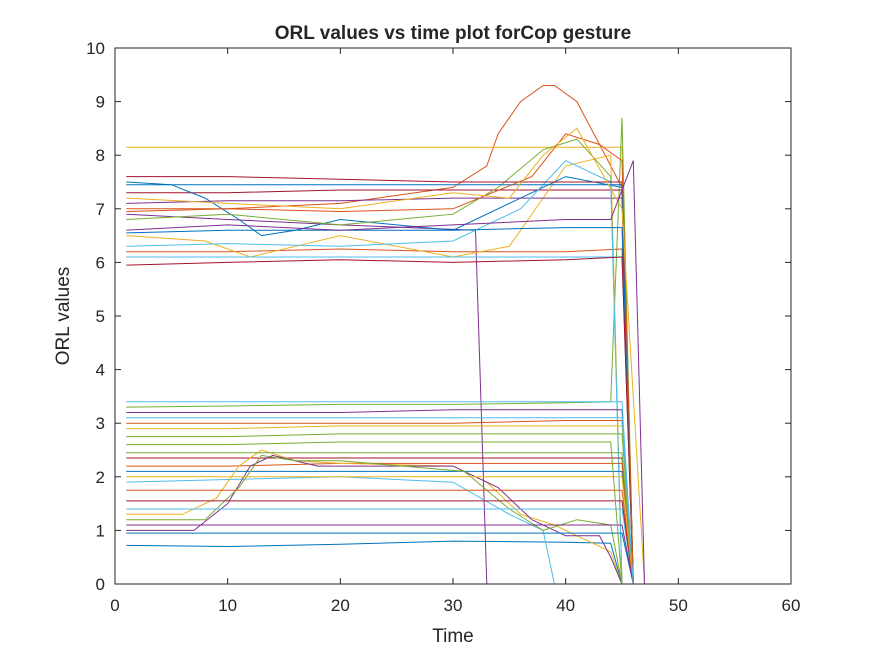  I want to click on y-axis-label: ORL values, so click(63, 316).